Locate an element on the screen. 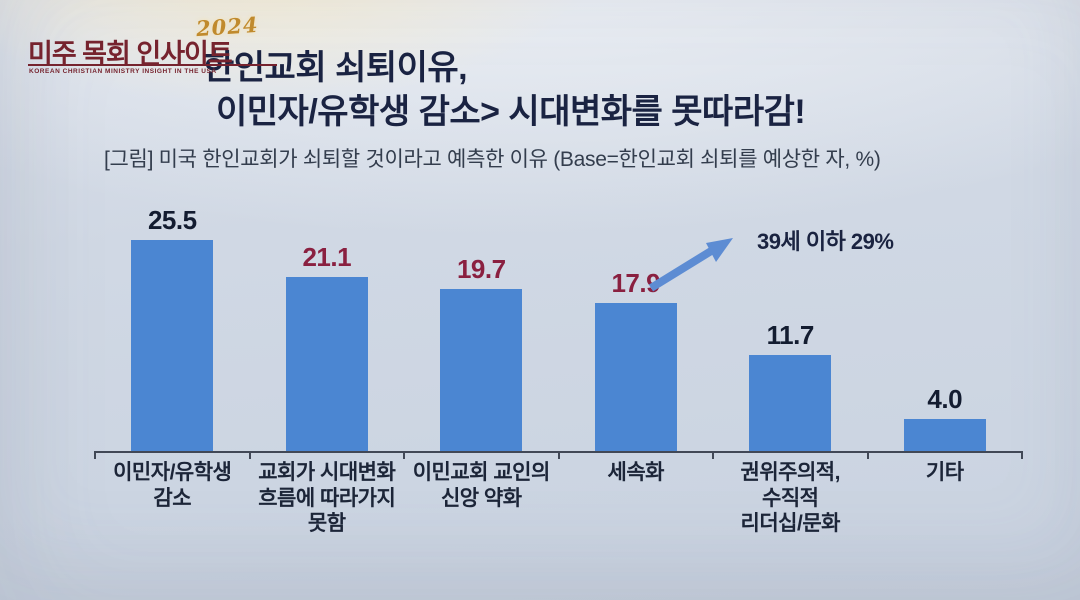  value-label: 17.9 is located at coordinates (636, 283).